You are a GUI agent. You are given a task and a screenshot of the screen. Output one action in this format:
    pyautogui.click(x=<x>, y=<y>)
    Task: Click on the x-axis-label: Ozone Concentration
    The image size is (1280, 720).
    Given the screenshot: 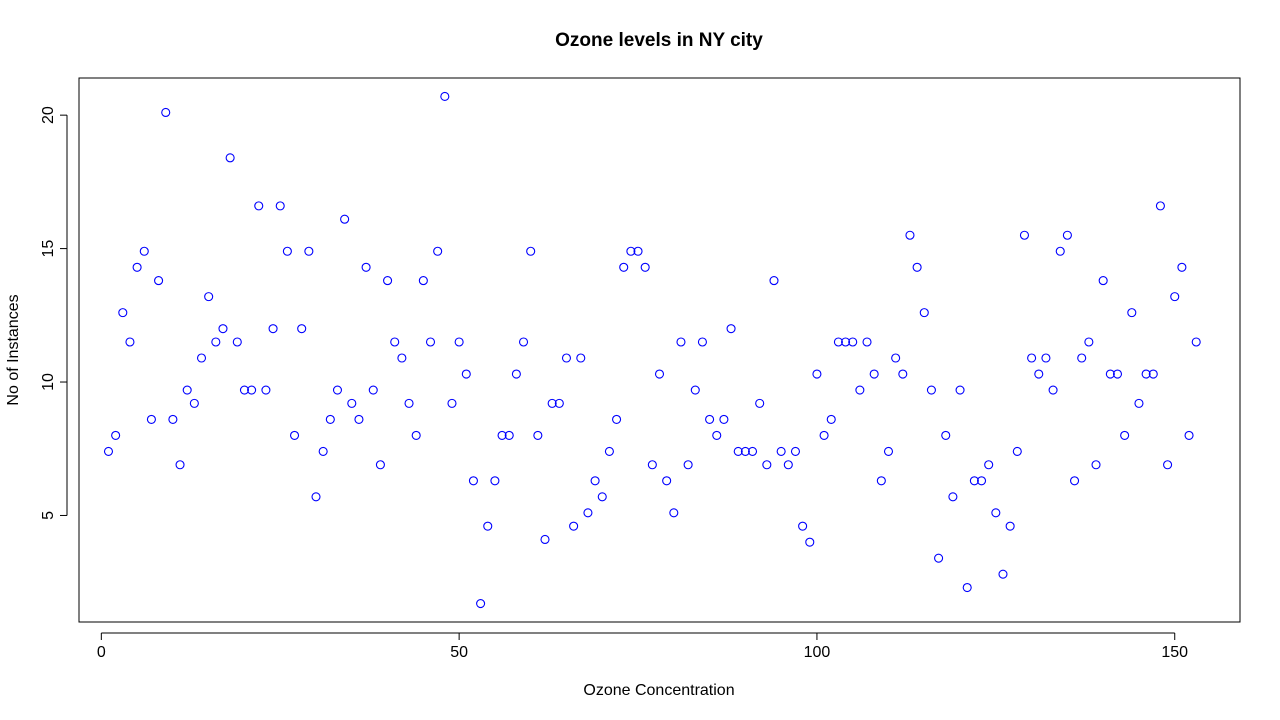 What is the action you would take?
    pyautogui.click(x=658, y=690)
    